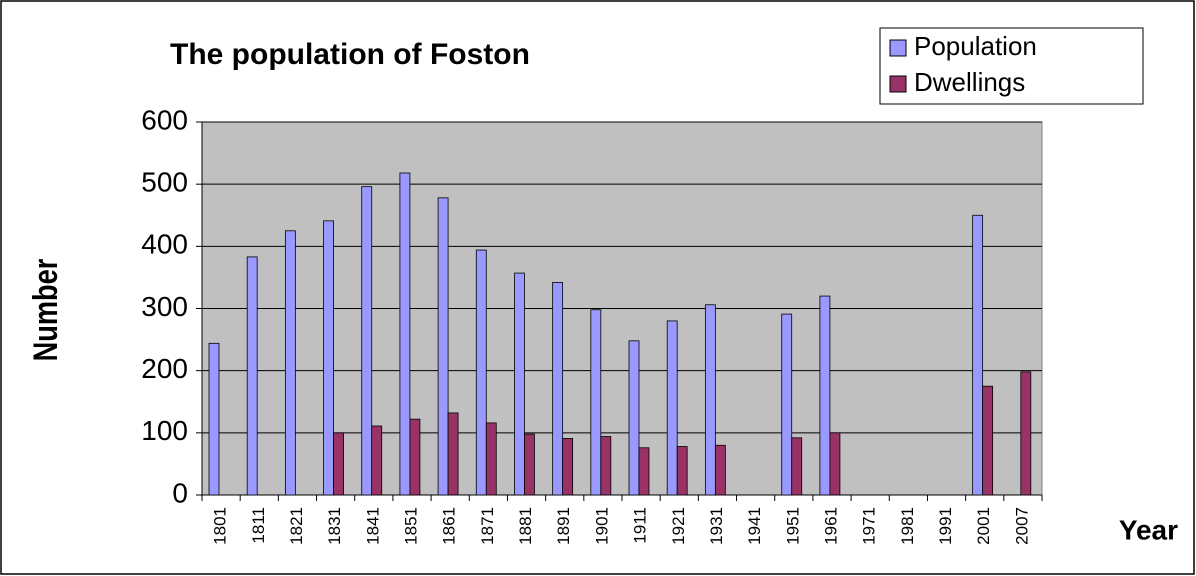 Image resolution: width=1196 pixels, height=576 pixels. What do you see at coordinates (164, 306) in the screenshot?
I see `y-tick-label: 300` at bounding box center [164, 306].